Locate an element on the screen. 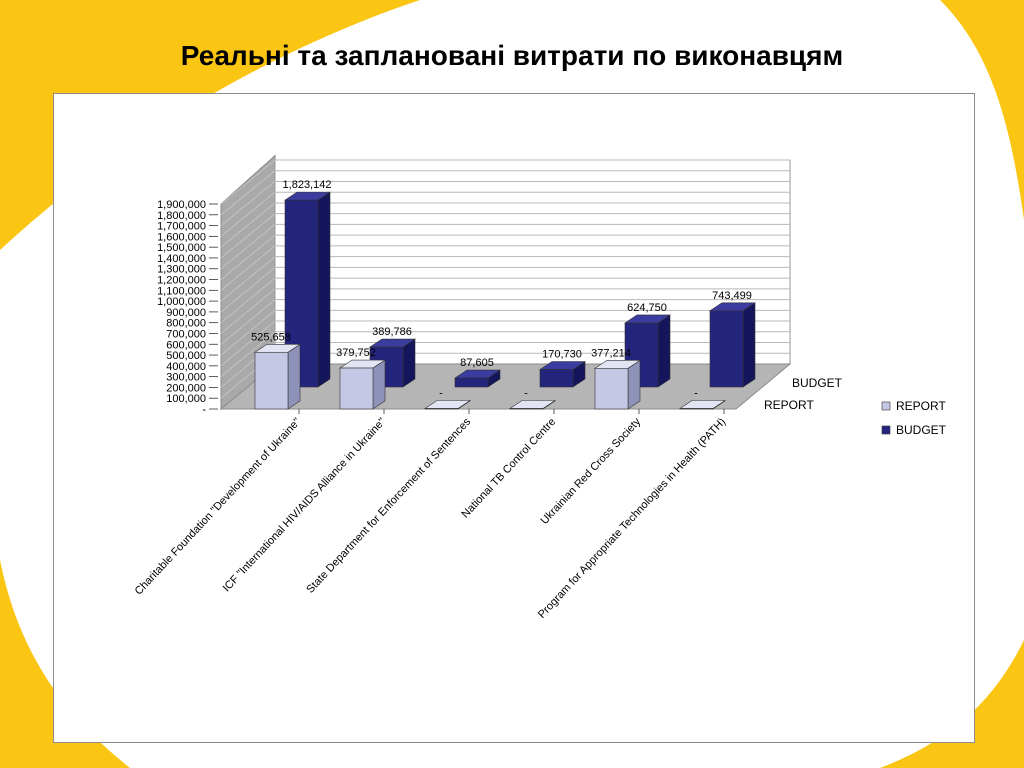 The width and height of the screenshot is (1024, 768). report-value-label: 525,658 is located at coordinates (271, 337).